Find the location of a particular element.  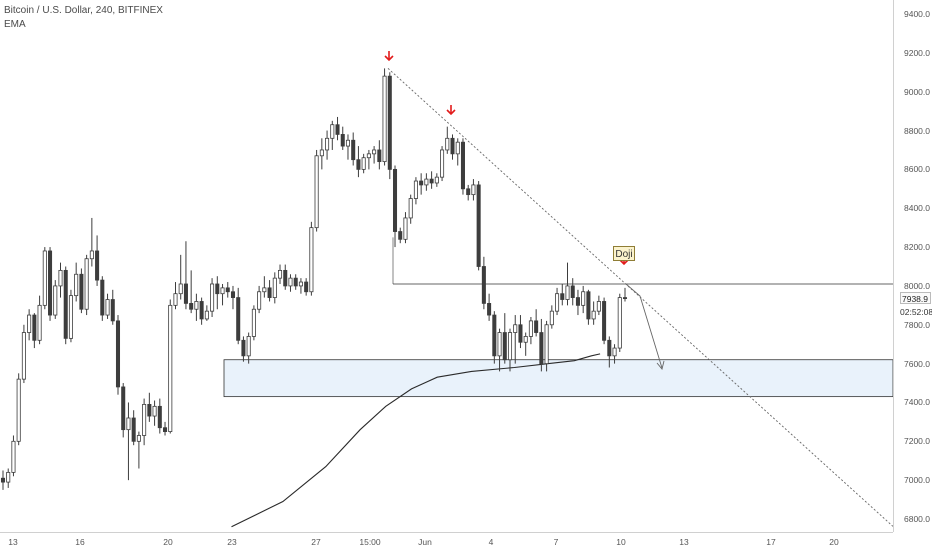

time-axis: 13 16 20 23 27 15:00 Jun 4 7 10 13 17 20 is located at coordinates (446, 541).